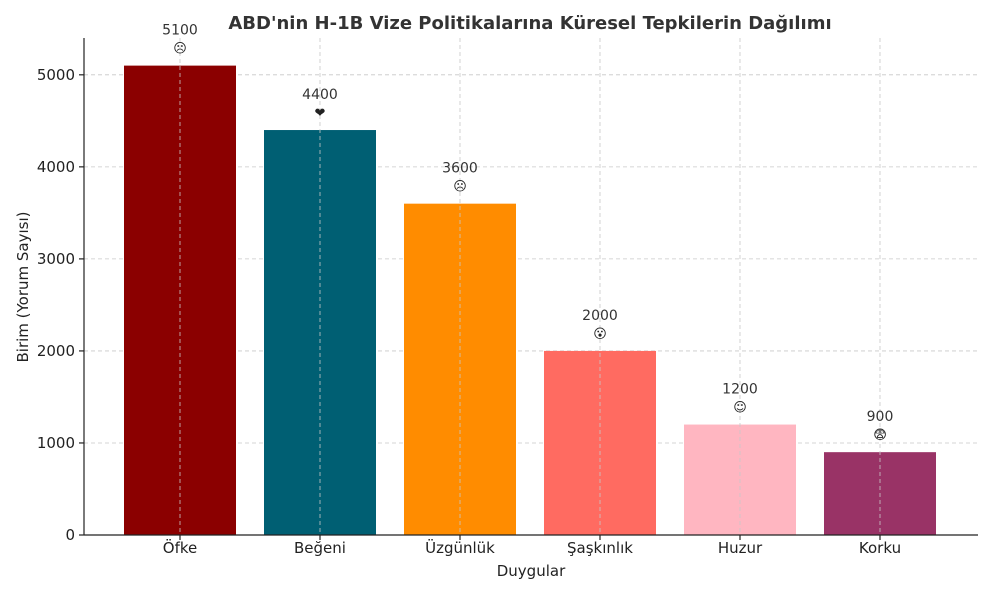 Image resolution: width=992 pixels, height=595 pixels. What do you see at coordinates (320, 95) in the screenshot?
I see `value-label: 4400` at bounding box center [320, 95].